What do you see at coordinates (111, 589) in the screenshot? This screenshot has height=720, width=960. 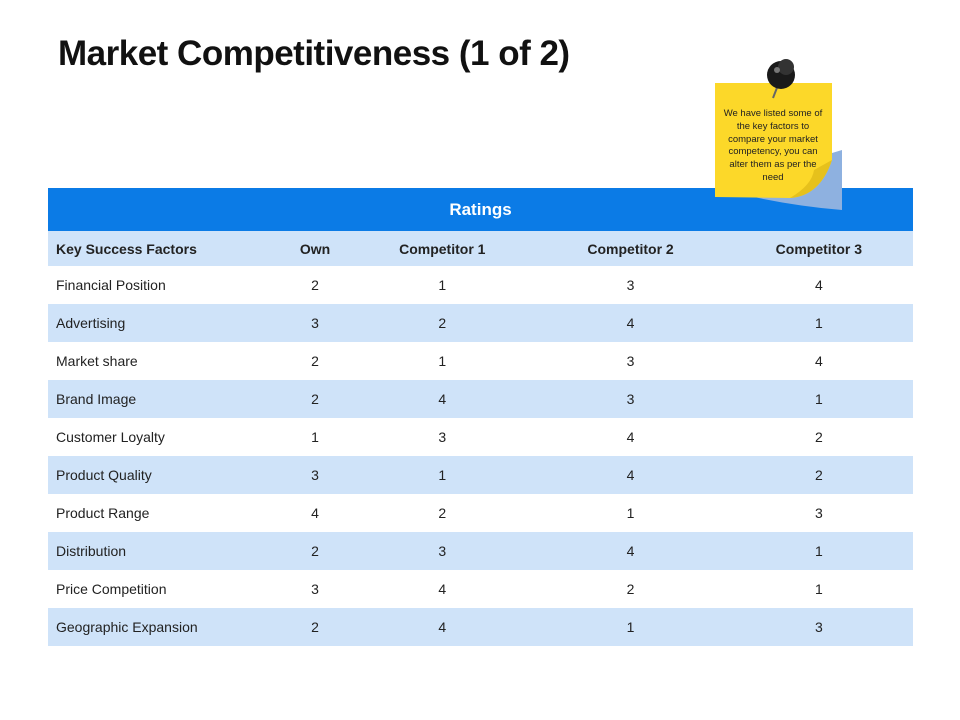 I see `factor-cell: Price Competition` at bounding box center [111, 589].